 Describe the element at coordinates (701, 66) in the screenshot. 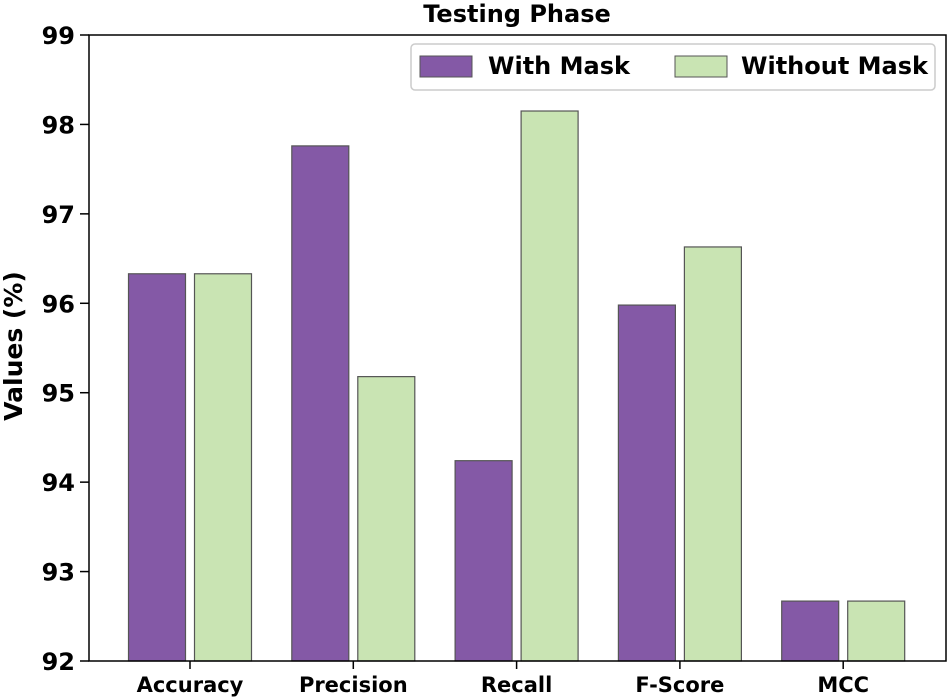

I see `legend-swatch-without-mask` at that location.